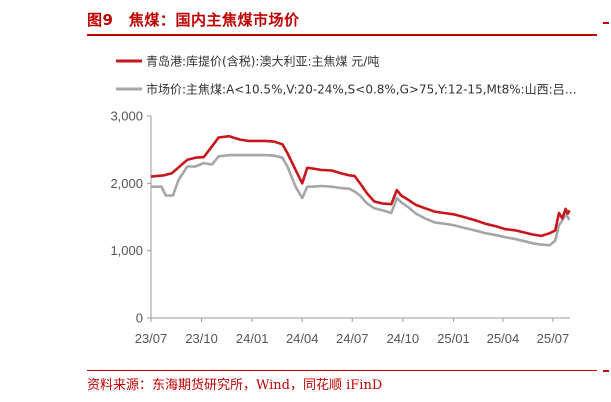 Image resolution: width=611 pixels, height=402 pixels. Describe the element at coordinates (201, 338) in the screenshot. I see `x-tick-label: 23/10` at that location.